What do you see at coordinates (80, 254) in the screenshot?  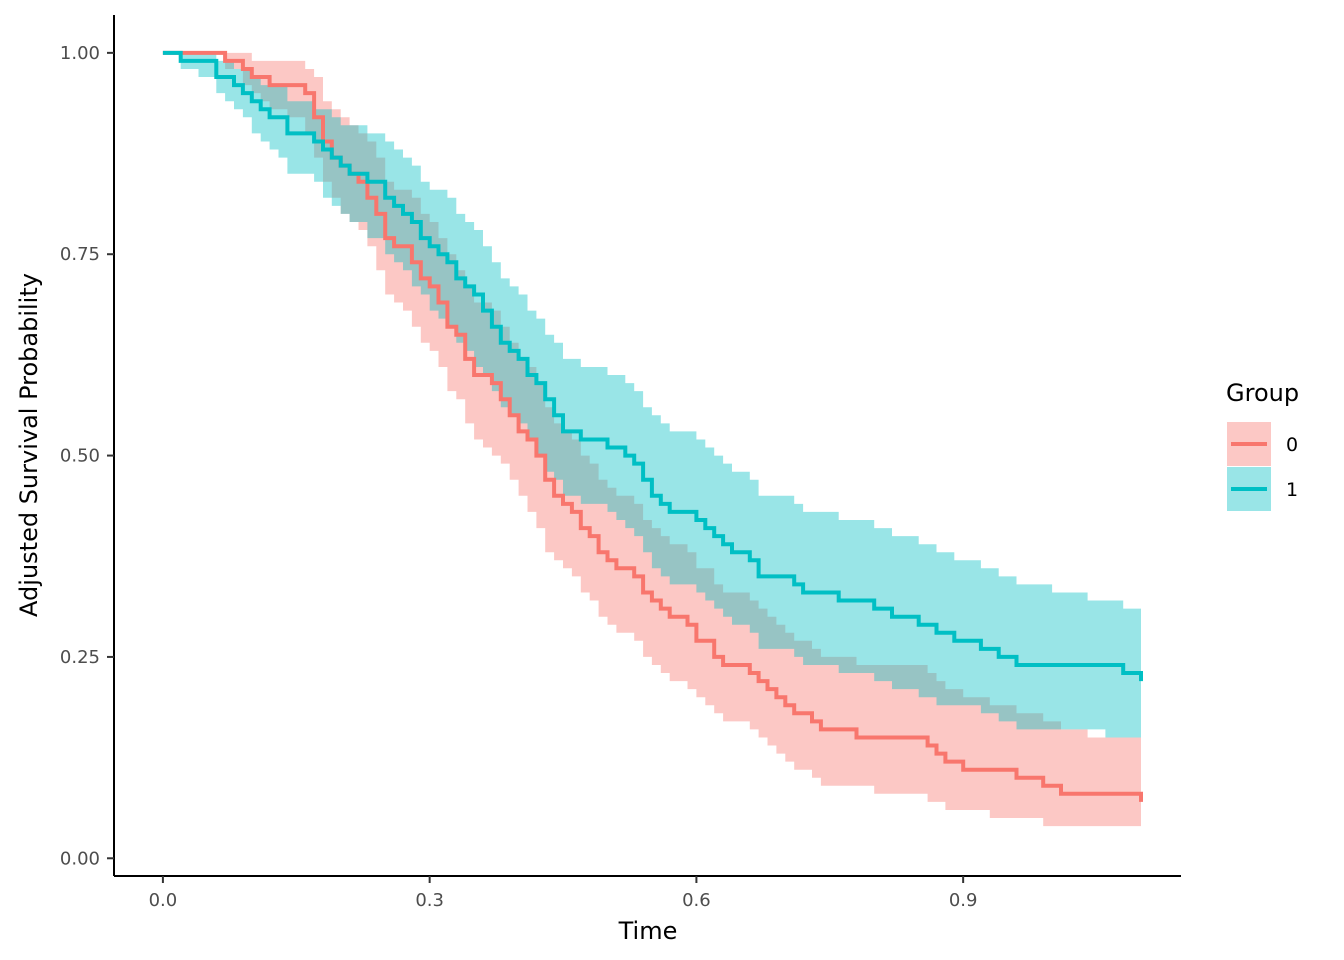 I see `y-tick-label: 0.75` at bounding box center [80, 254].